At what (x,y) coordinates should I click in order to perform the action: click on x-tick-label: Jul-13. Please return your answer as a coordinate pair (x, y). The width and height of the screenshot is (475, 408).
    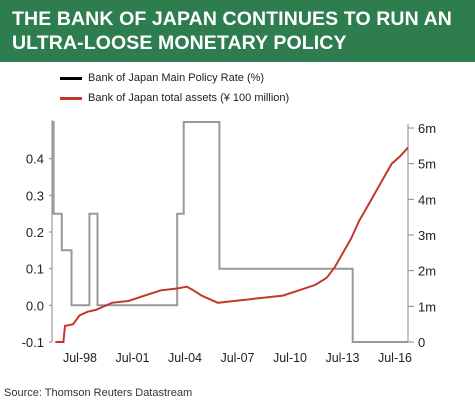
    Looking at the image, I should click on (342, 358).